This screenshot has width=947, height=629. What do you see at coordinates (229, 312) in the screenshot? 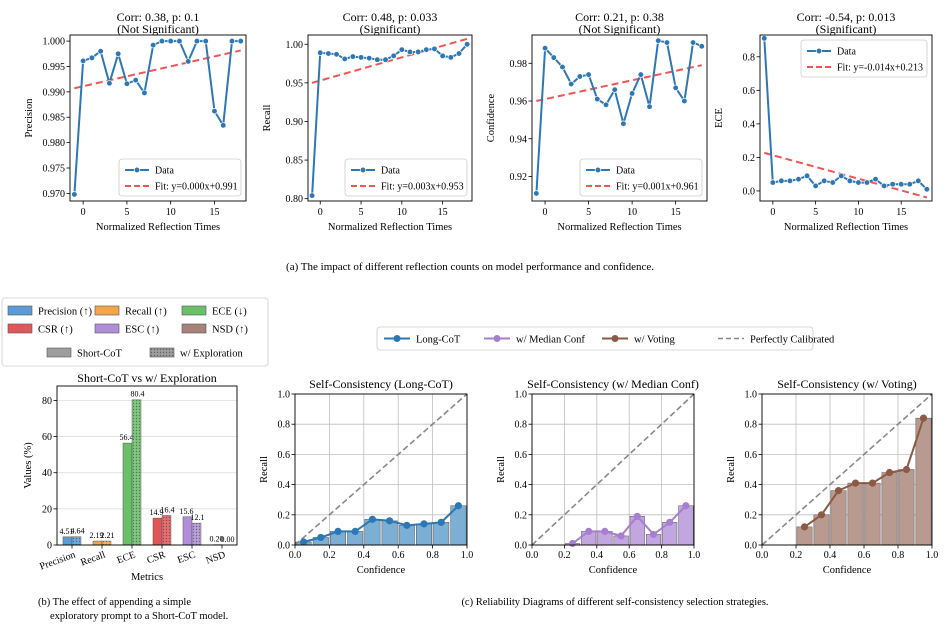
I see `legend-metric-label: ECE (↓)` at bounding box center [229, 312].